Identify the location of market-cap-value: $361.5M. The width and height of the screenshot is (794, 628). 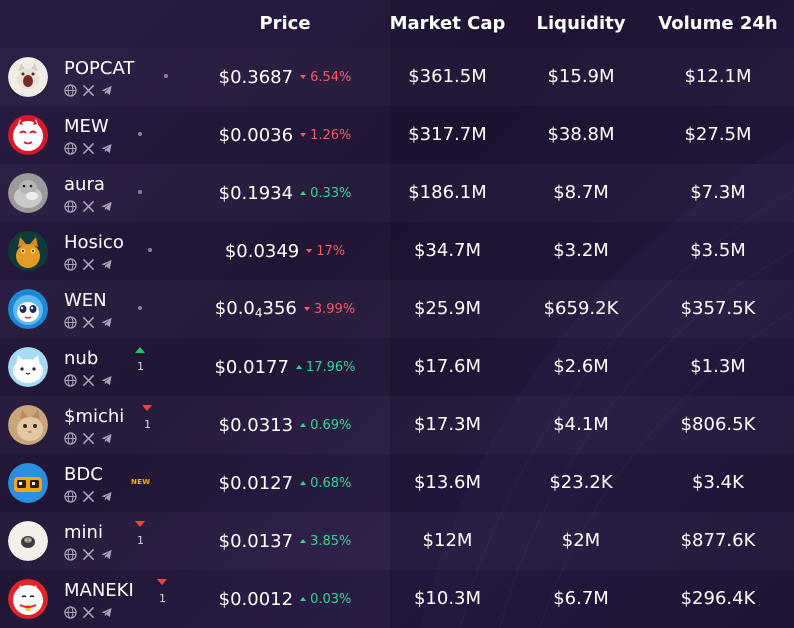
(447, 76).